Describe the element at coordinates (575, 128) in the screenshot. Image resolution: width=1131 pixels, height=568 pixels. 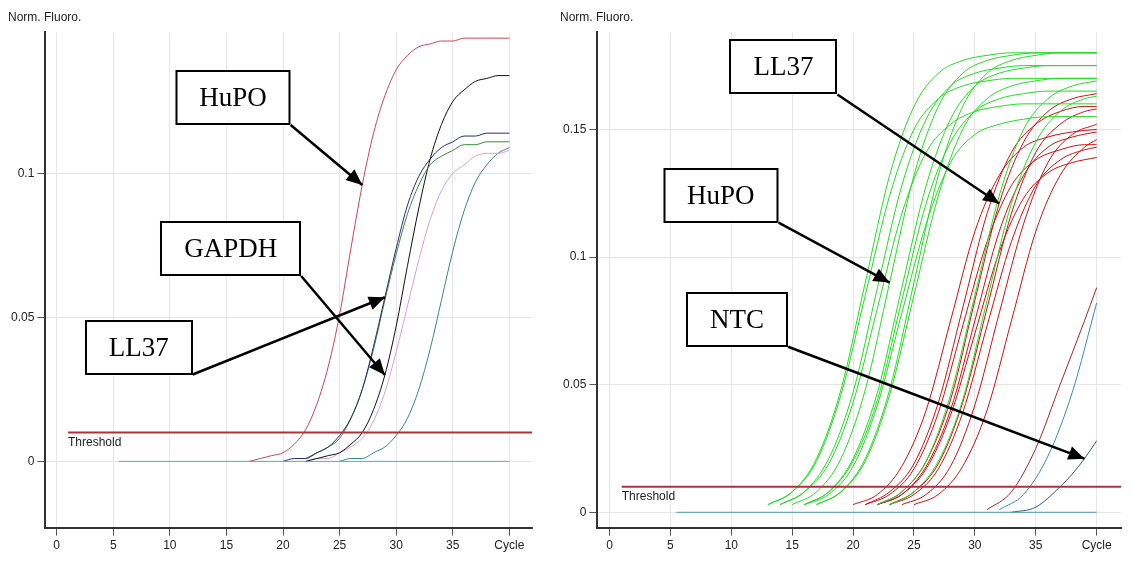
I see `y-tick-label: 0.15` at that location.